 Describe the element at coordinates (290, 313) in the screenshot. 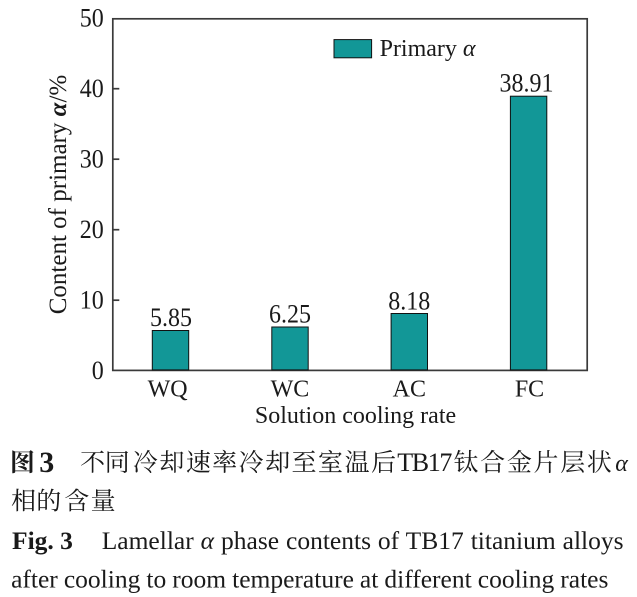

I see `svg-text: 6.25` at that location.